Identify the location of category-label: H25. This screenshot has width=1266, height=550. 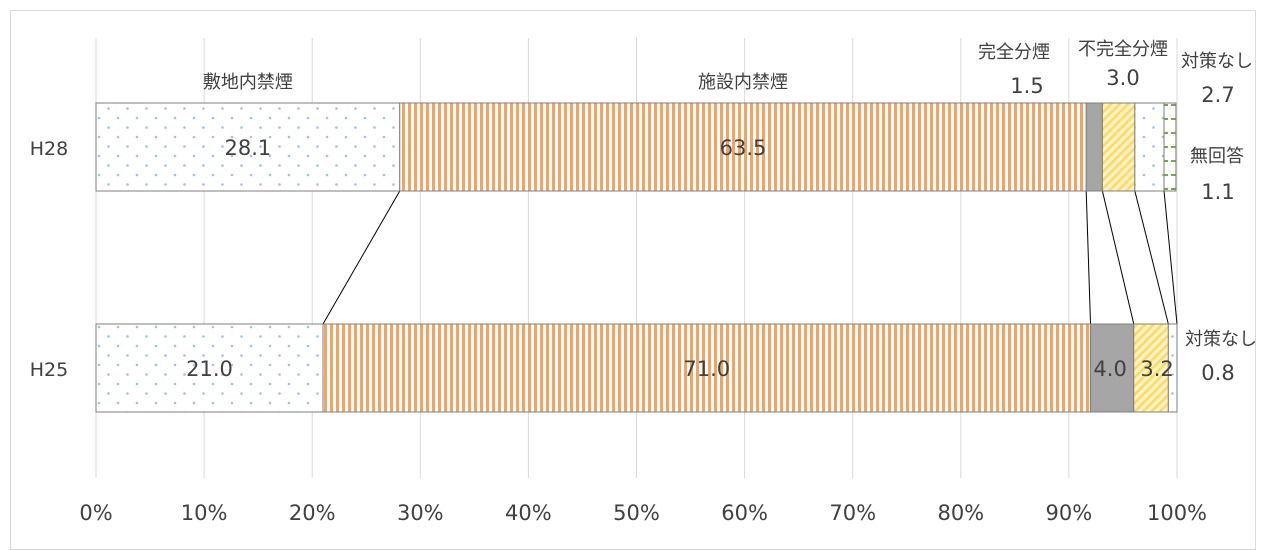
(49, 370).